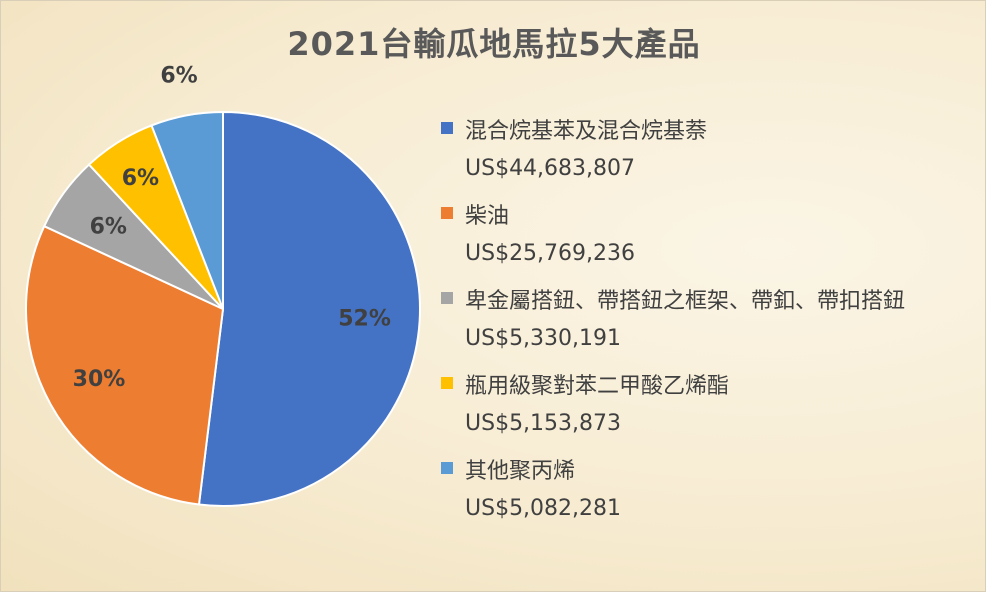 Image resolution: width=986 pixels, height=592 pixels. Describe the element at coordinates (543, 338) in the screenshot. I see `legend-value-label: US$5,330,191` at that location.